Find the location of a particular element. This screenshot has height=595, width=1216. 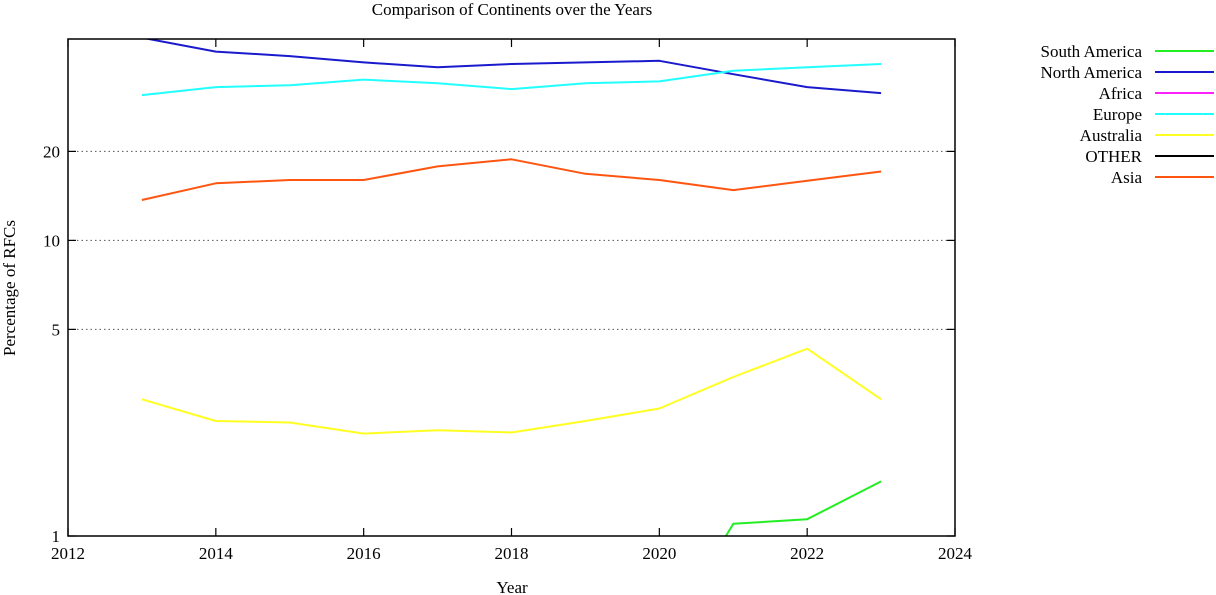

legend-label-europe: Europe is located at coordinates (1117, 114).